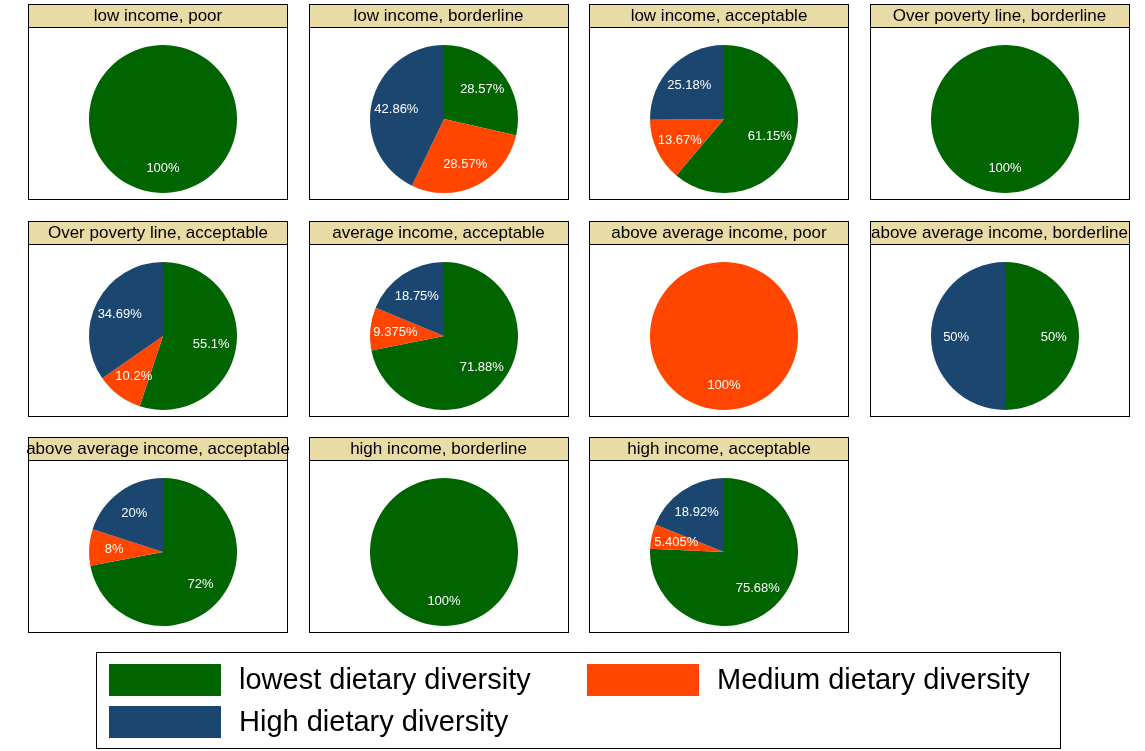  I want to click on chart-title: above average income, poor, so click(719, 232).